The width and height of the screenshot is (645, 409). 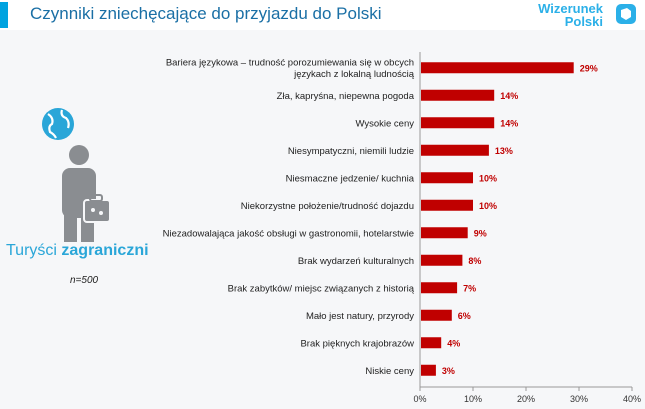 What do you see at coordinates (4, 15) in the screenshot?
I see `title-accent-bar` at bounding box center [4, 15].